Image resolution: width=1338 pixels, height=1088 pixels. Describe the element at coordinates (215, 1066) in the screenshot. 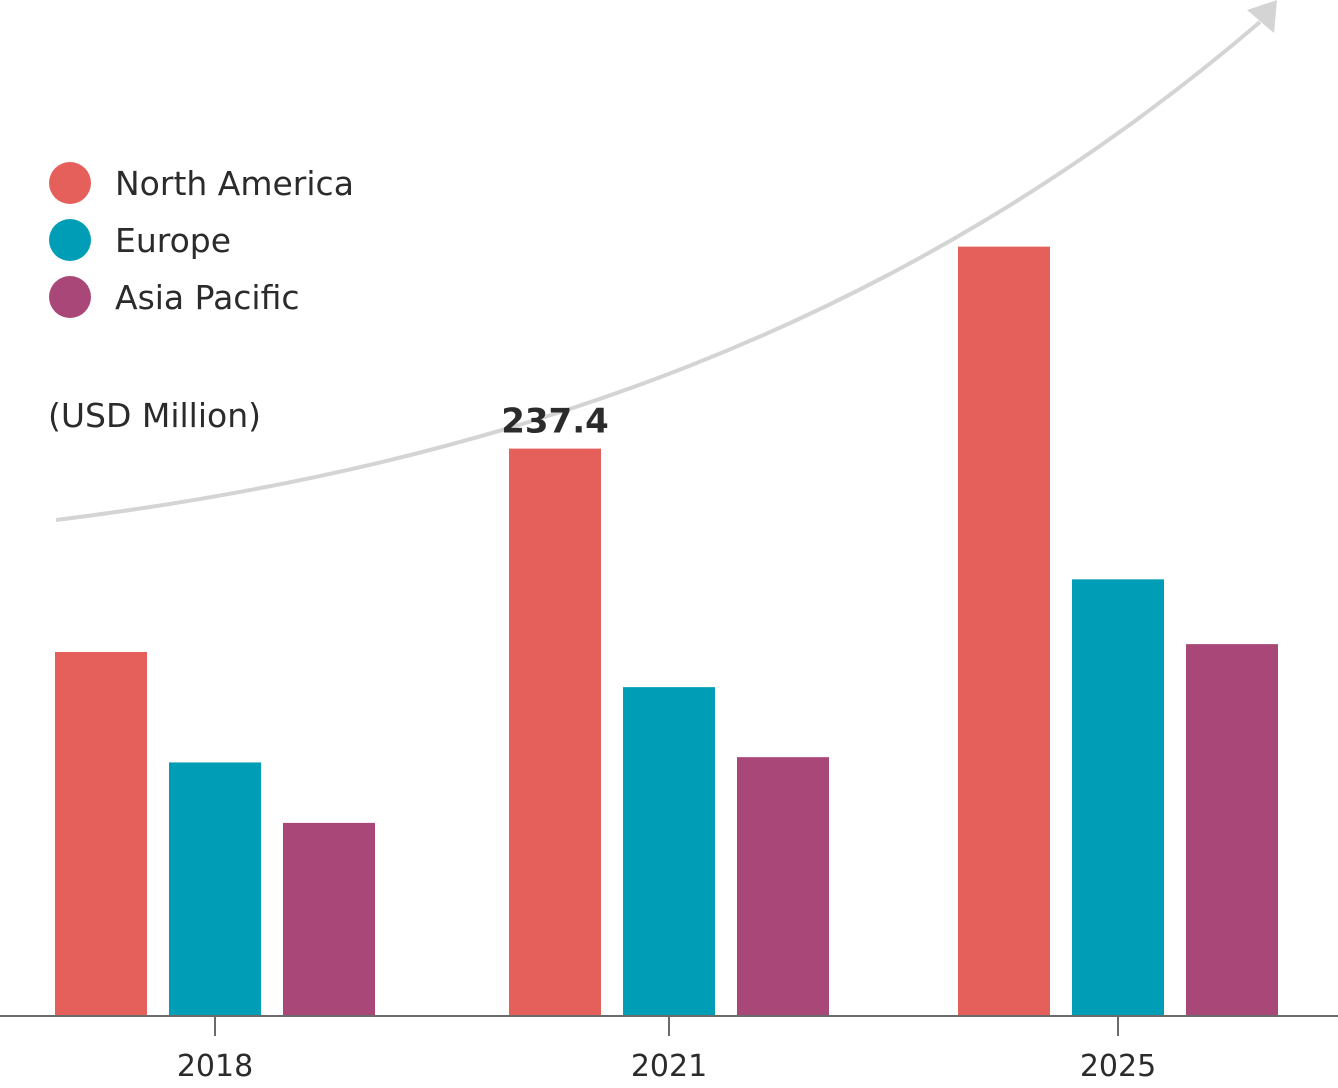

I see `x-tick-label-2018: 2018` at that location.